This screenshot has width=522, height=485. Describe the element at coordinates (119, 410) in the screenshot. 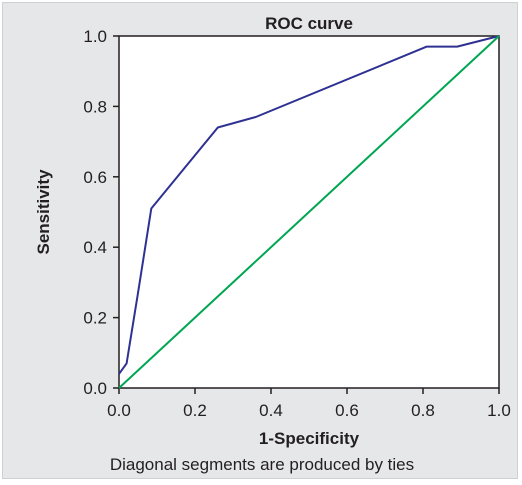

I see `x-tick-label: 0.0` at that location.